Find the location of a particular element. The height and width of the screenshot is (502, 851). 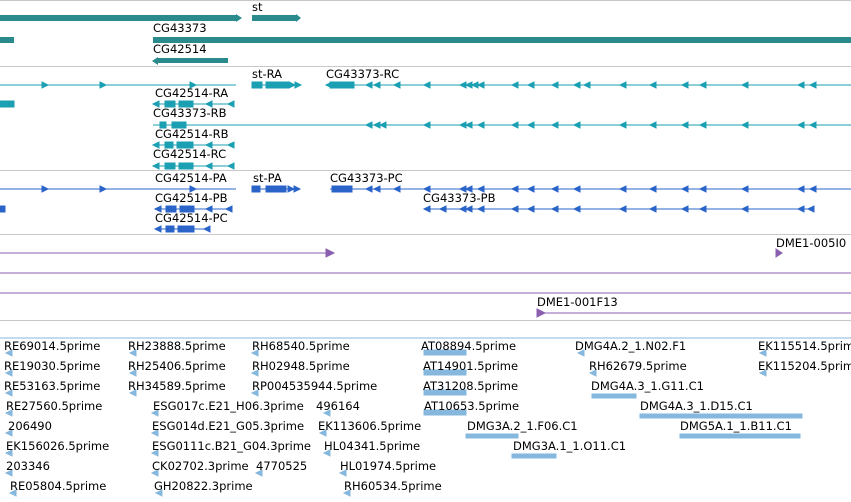

clone-label: DME1-005I0 is located at coordinates (811, 243).